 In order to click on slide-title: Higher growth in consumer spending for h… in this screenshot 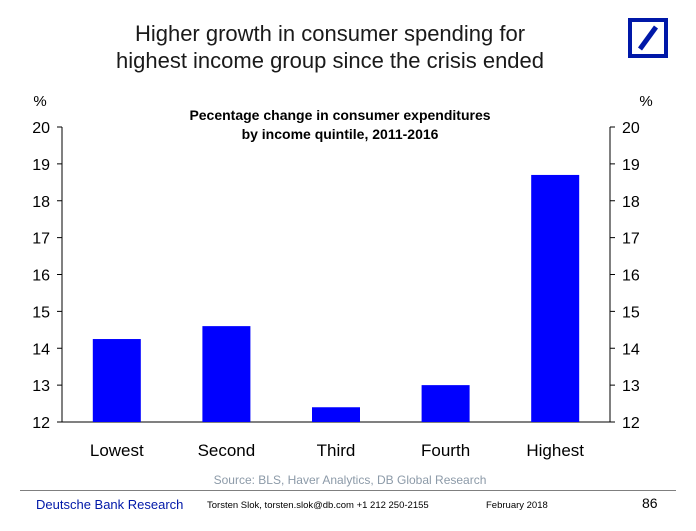, I will do `click(330, 47)`.